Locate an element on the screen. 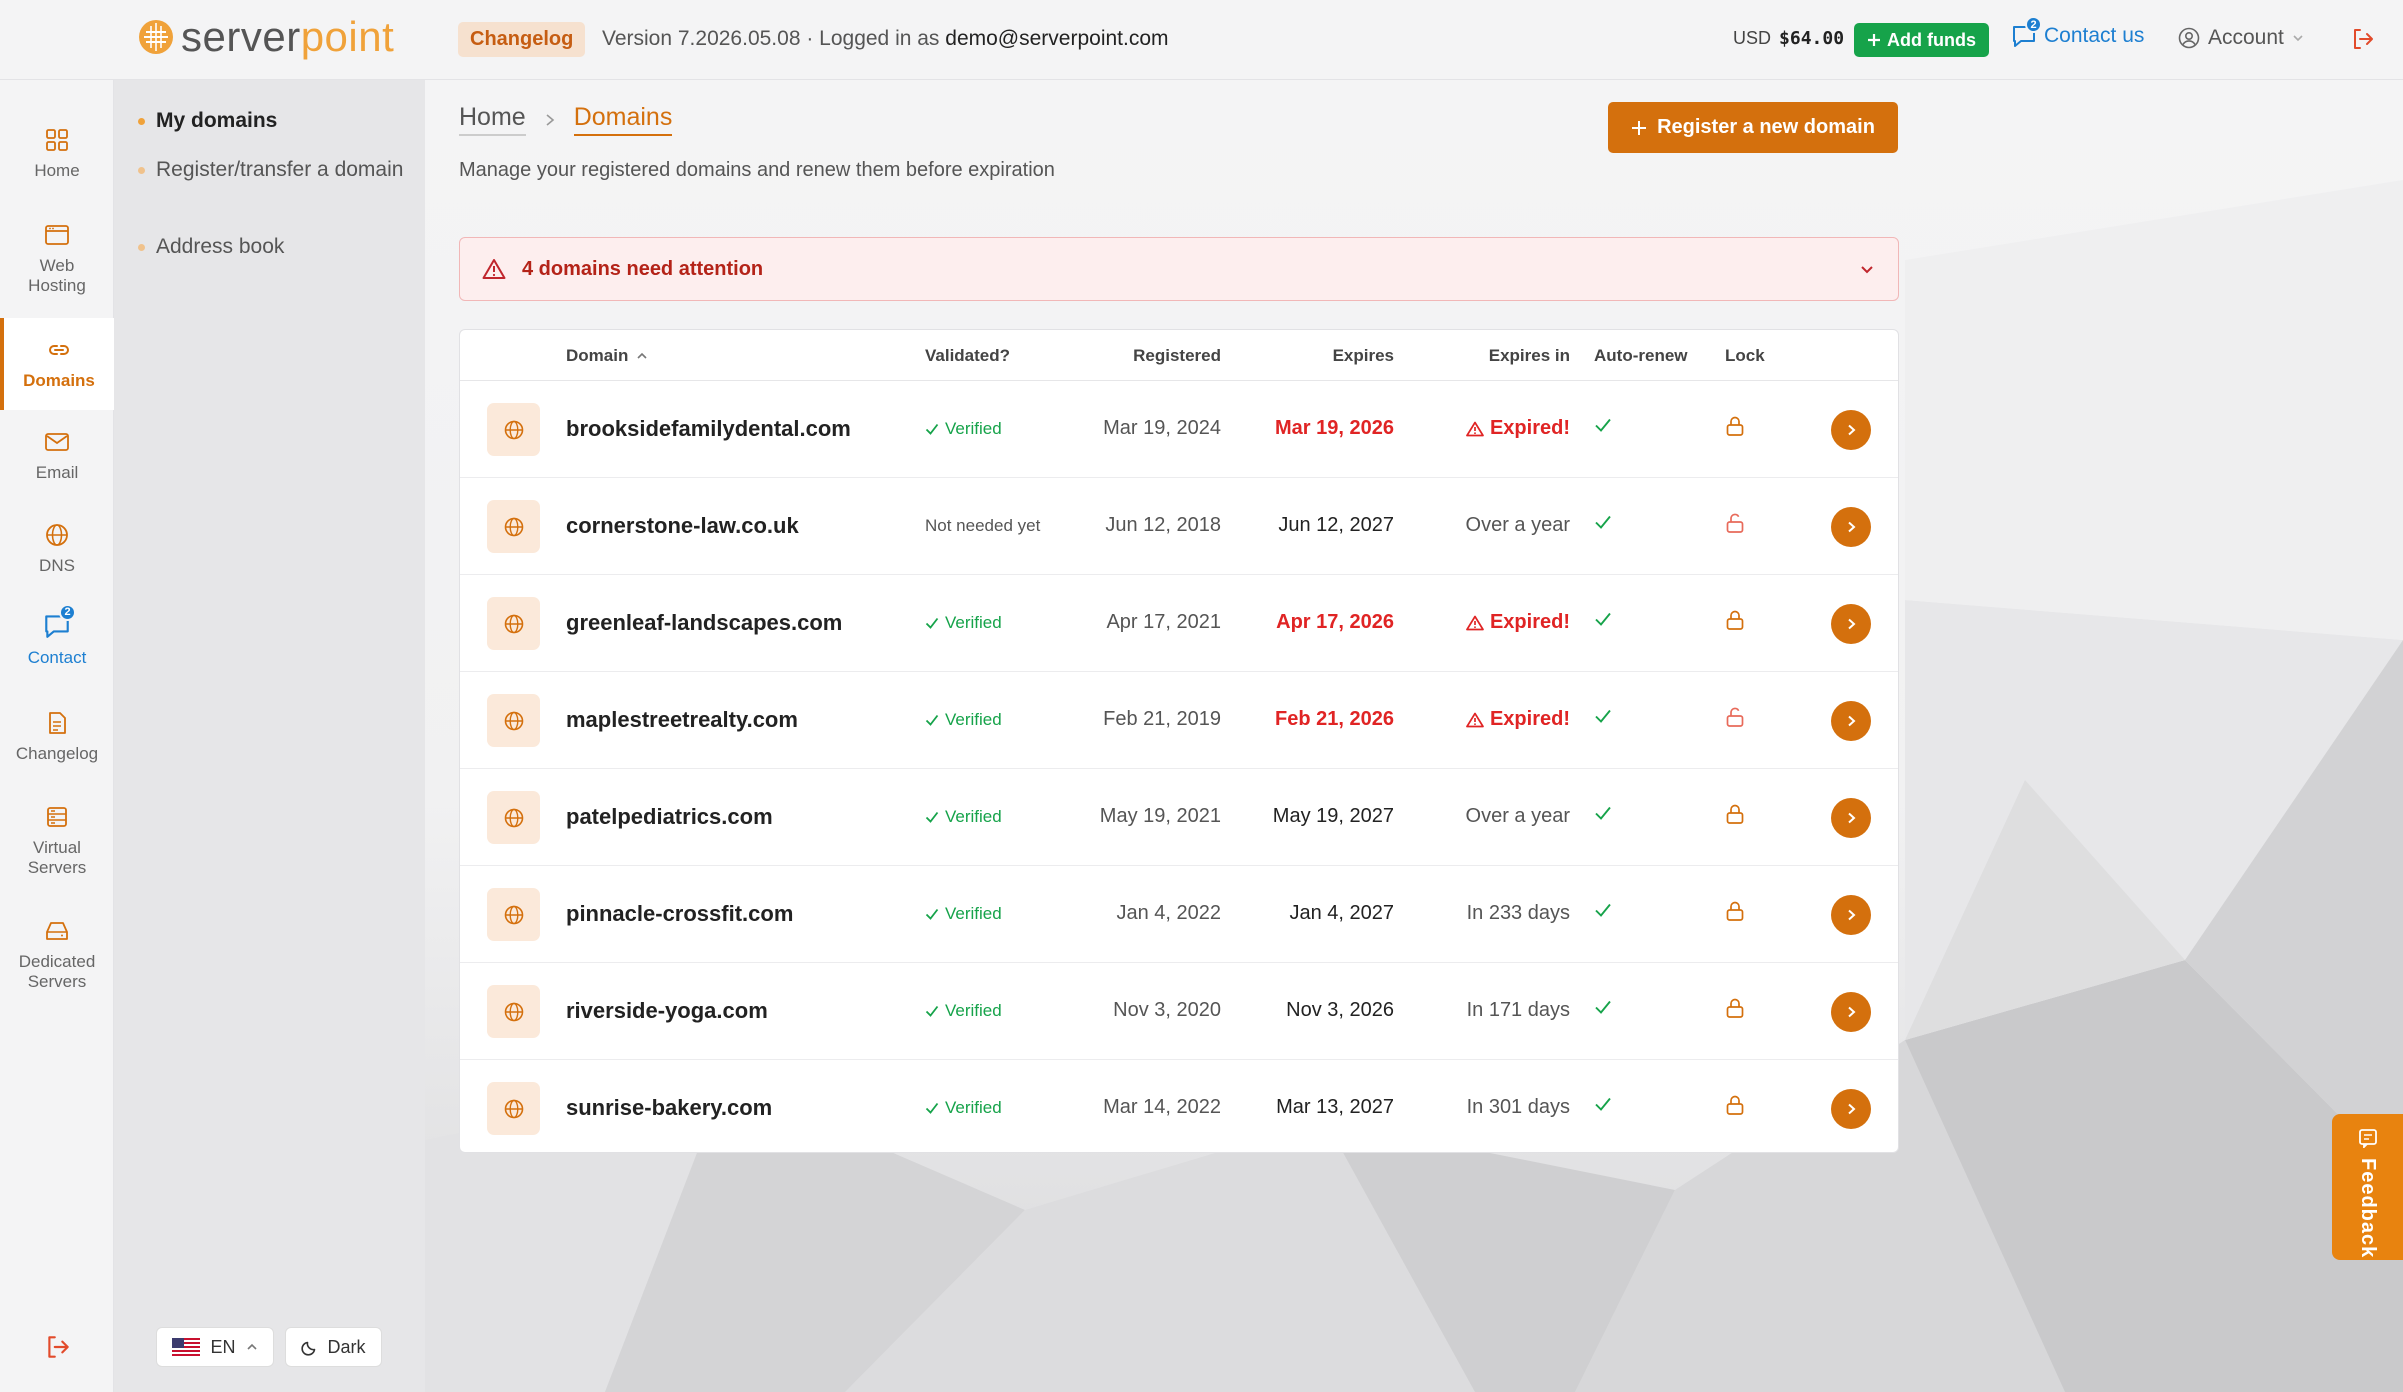  domain-name: brooksidefamilydental.com is located at coordinates (708, 428).